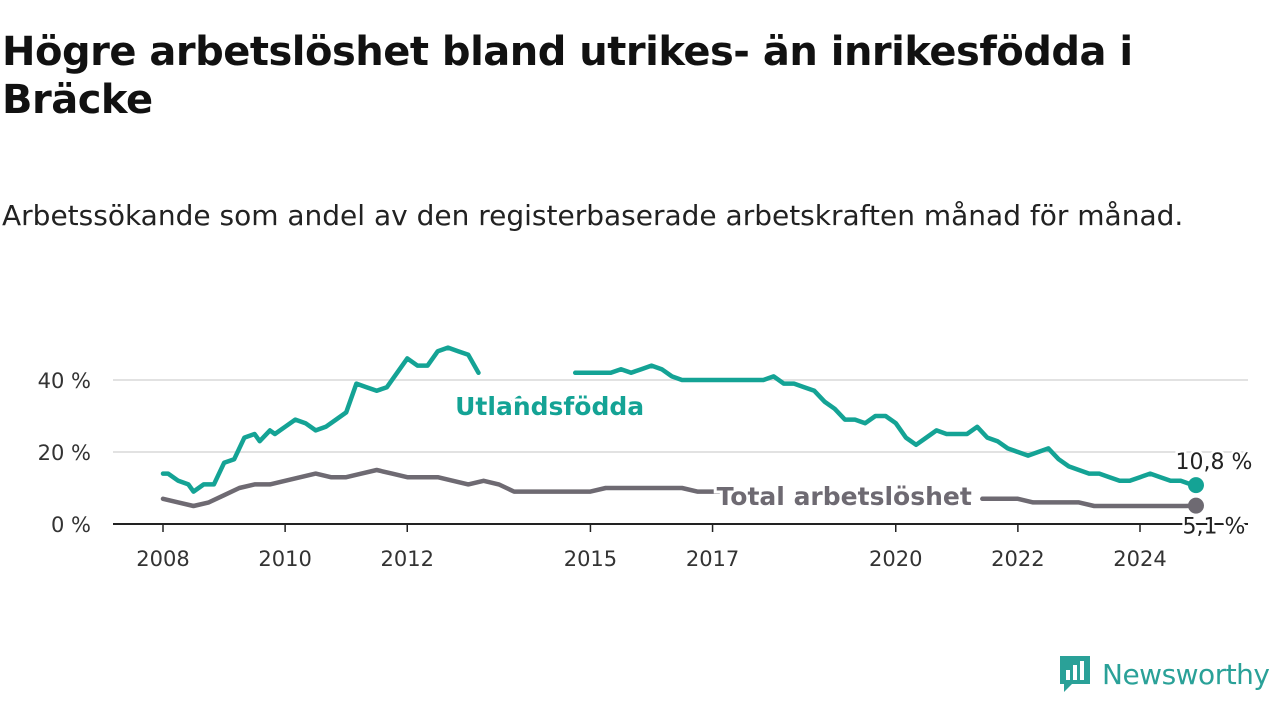  What do you see at coordinates (1195, 505) in the screenshot?
I see `end-point-total` at bounding box center [1195, 505].